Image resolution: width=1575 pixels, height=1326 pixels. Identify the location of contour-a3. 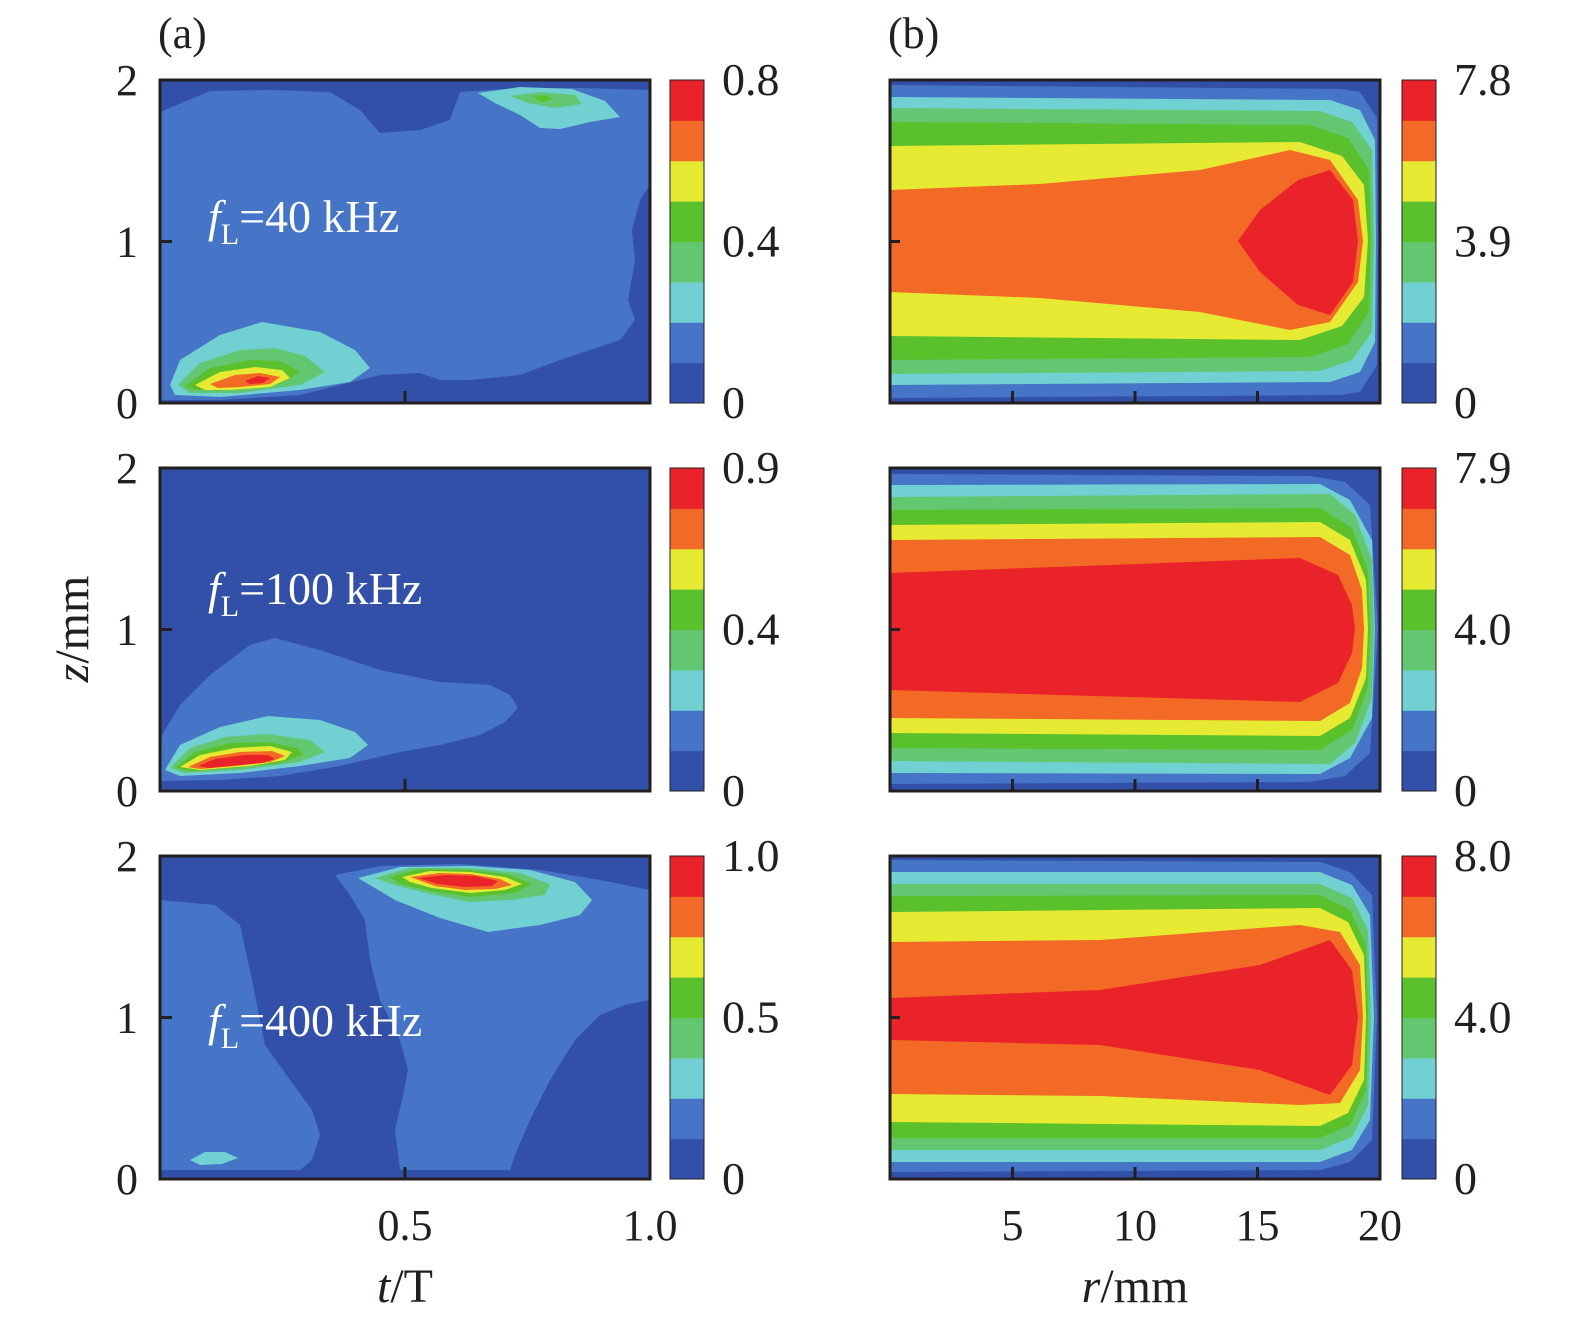
(405, 1017).